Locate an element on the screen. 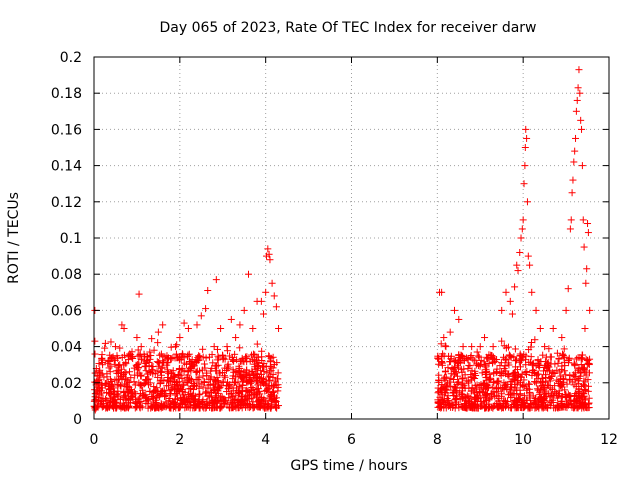 Image resolution: width=640 pixels, height=480 pixels. y-tick-label: 0.06 is located at coordinates (66, 311).